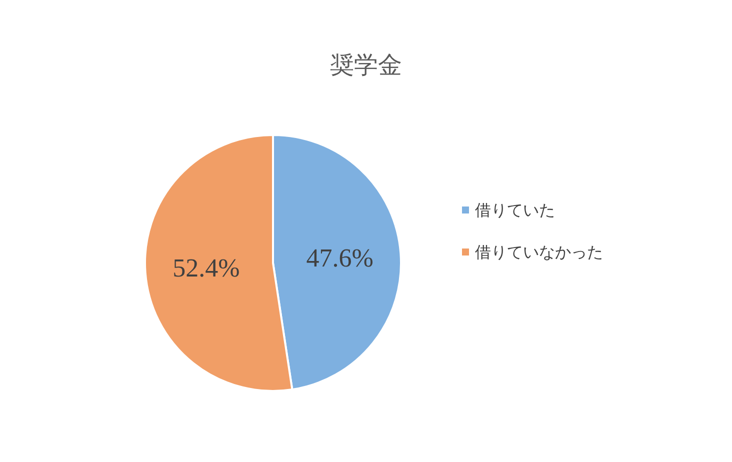  I want to click on legend-label: 借りていなかった, so click(539, 252).